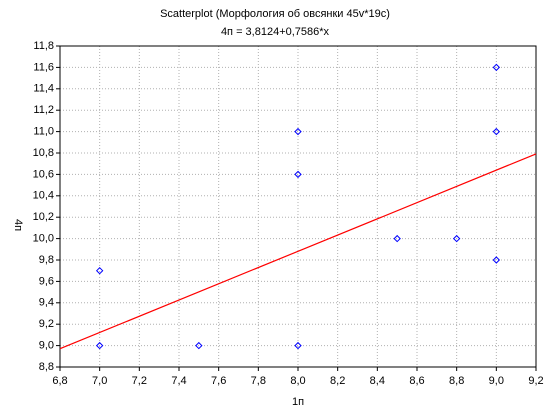 This screenshot has height=414, width=551. What do you see at coordinates (43, 196) in the screenshot?
I see `y-tick-label: 10,4` at bounding box center [43, 196].